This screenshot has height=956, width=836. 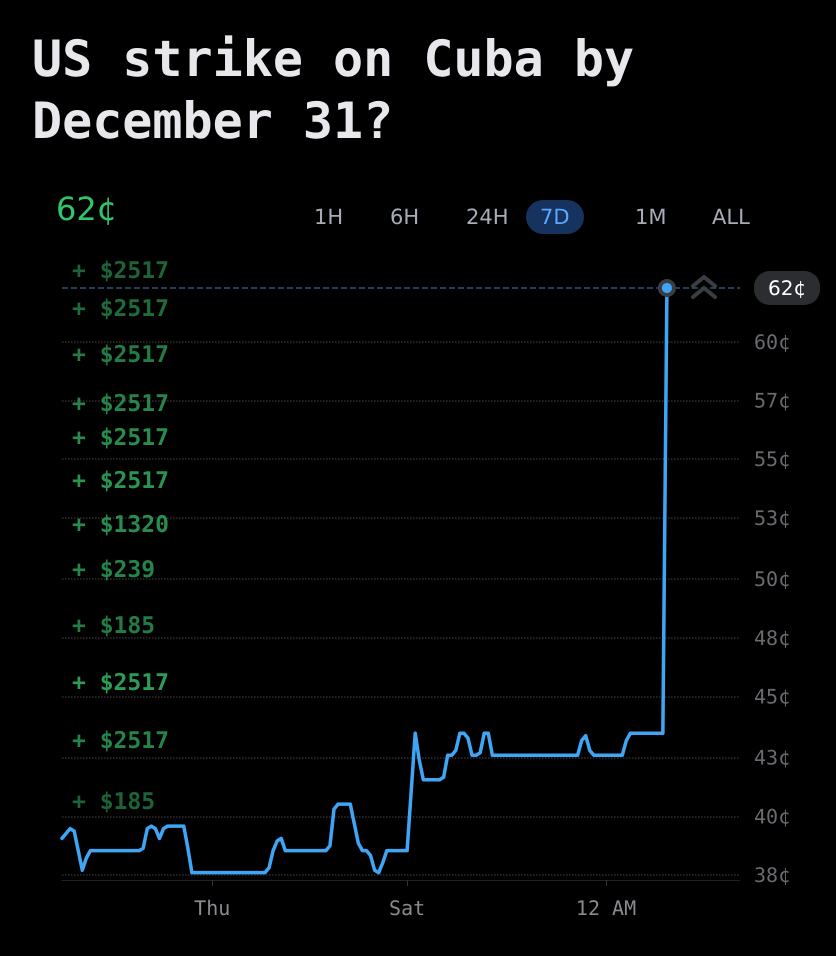 I want to click on text: 6H, so click(x=404, y=217).